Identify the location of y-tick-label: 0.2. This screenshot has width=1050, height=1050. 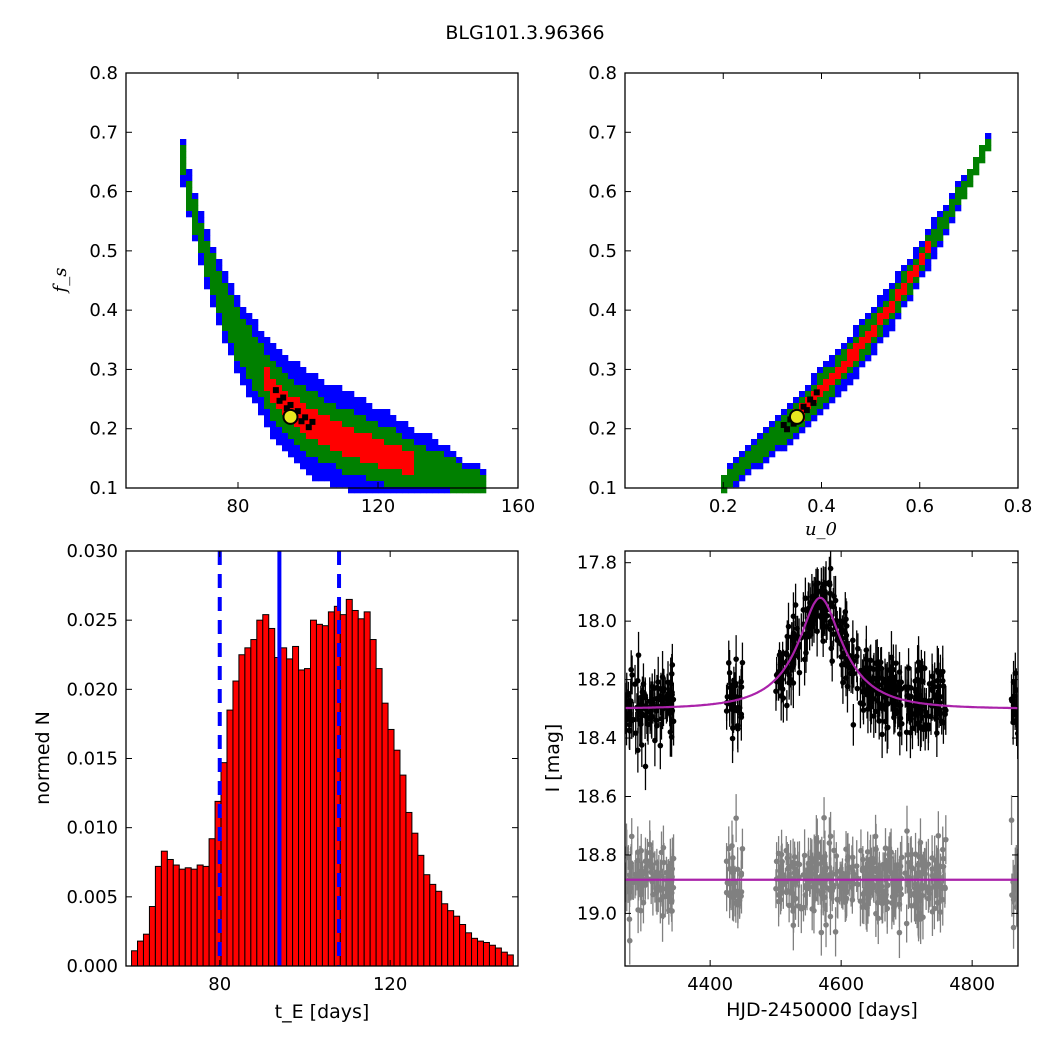
(602, 429).